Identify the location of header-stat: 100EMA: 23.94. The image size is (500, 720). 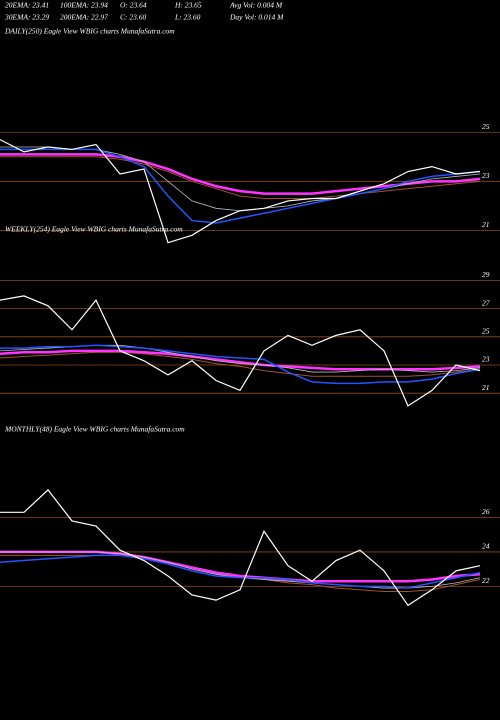
(84, 5).